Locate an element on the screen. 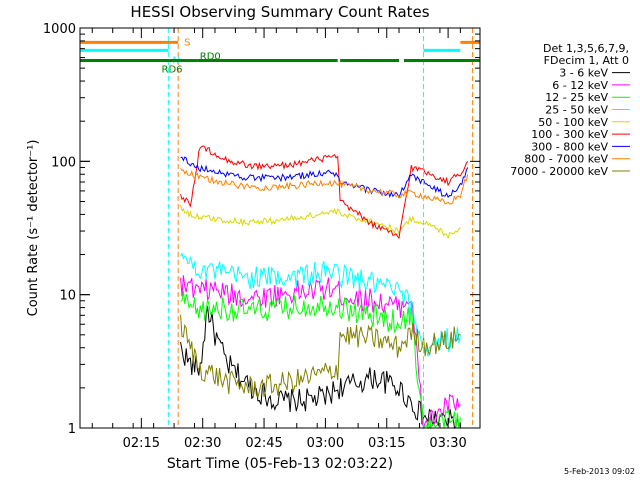 The width and height of the screenshot is (640, 480). x-tick-label-3: 03:00 is located at coordinates (325, 443).